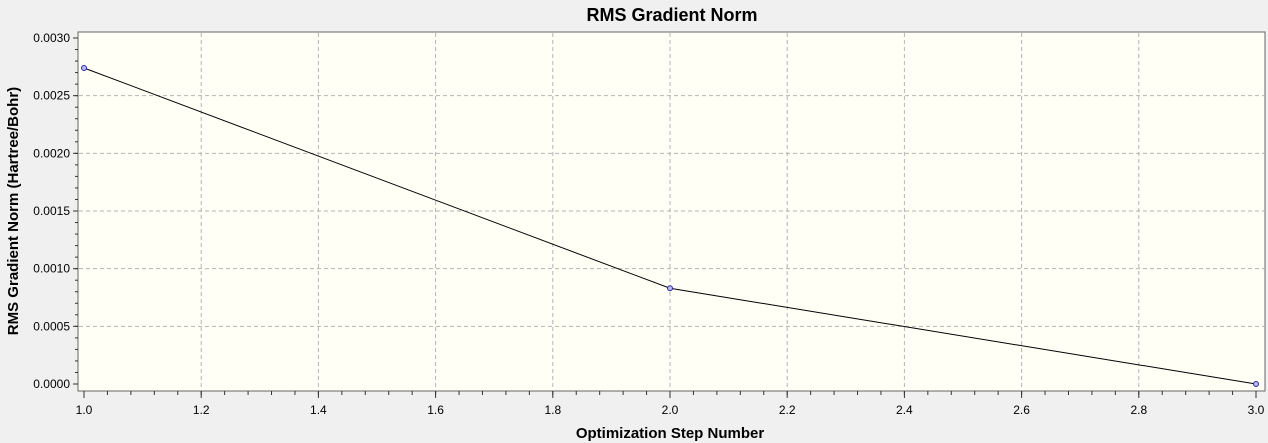 This screenshot has width=1268, height=443. What do you see at coordinates (51, 326) in the screenshot?
I see `y-tick-label: 0.0005` at bounding box center [51, 326].